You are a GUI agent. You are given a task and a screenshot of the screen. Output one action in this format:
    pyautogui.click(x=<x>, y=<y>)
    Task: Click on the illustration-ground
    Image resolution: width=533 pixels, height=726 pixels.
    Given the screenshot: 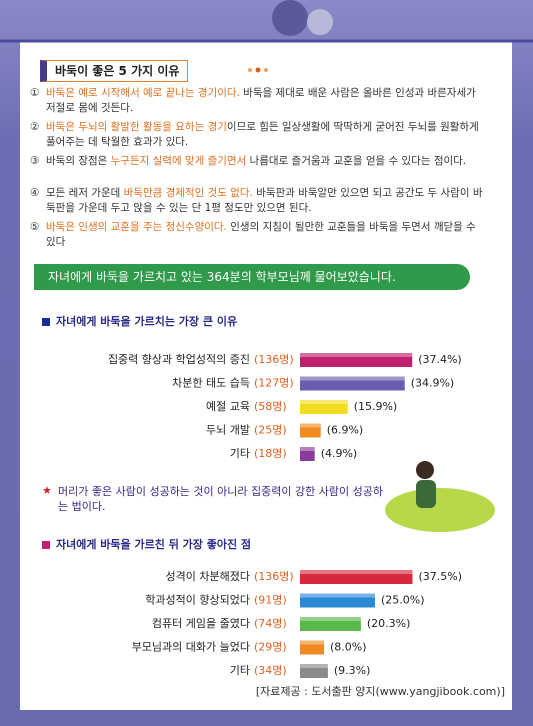 What is the action you would take?
    pyautogui.click(x=440, y=510)
    